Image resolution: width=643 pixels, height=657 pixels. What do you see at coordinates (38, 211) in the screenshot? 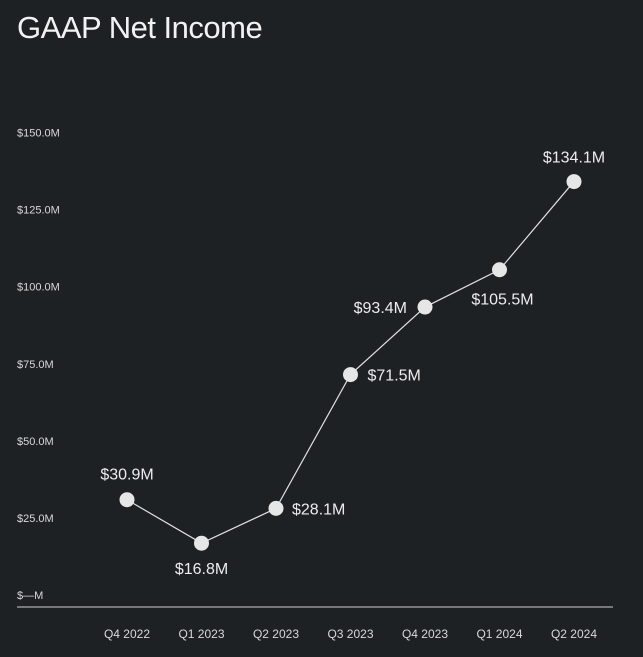
I see `y-tick-label: $125.0M` at bounding box center [38, 211].